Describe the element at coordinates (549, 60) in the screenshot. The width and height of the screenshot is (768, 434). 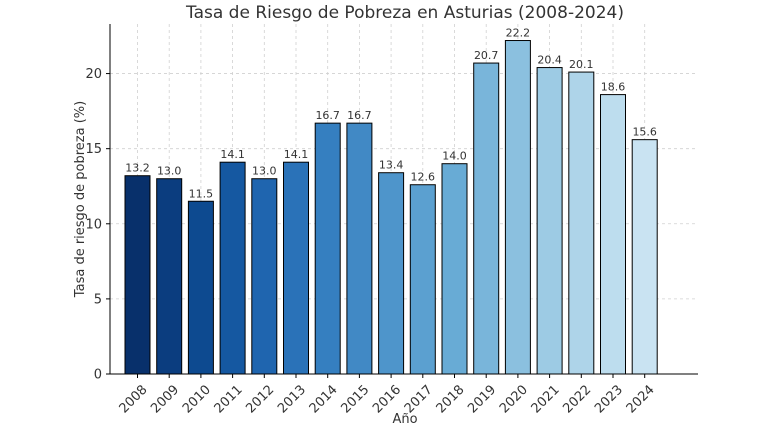
I see `data-label: 20.4` at that location.